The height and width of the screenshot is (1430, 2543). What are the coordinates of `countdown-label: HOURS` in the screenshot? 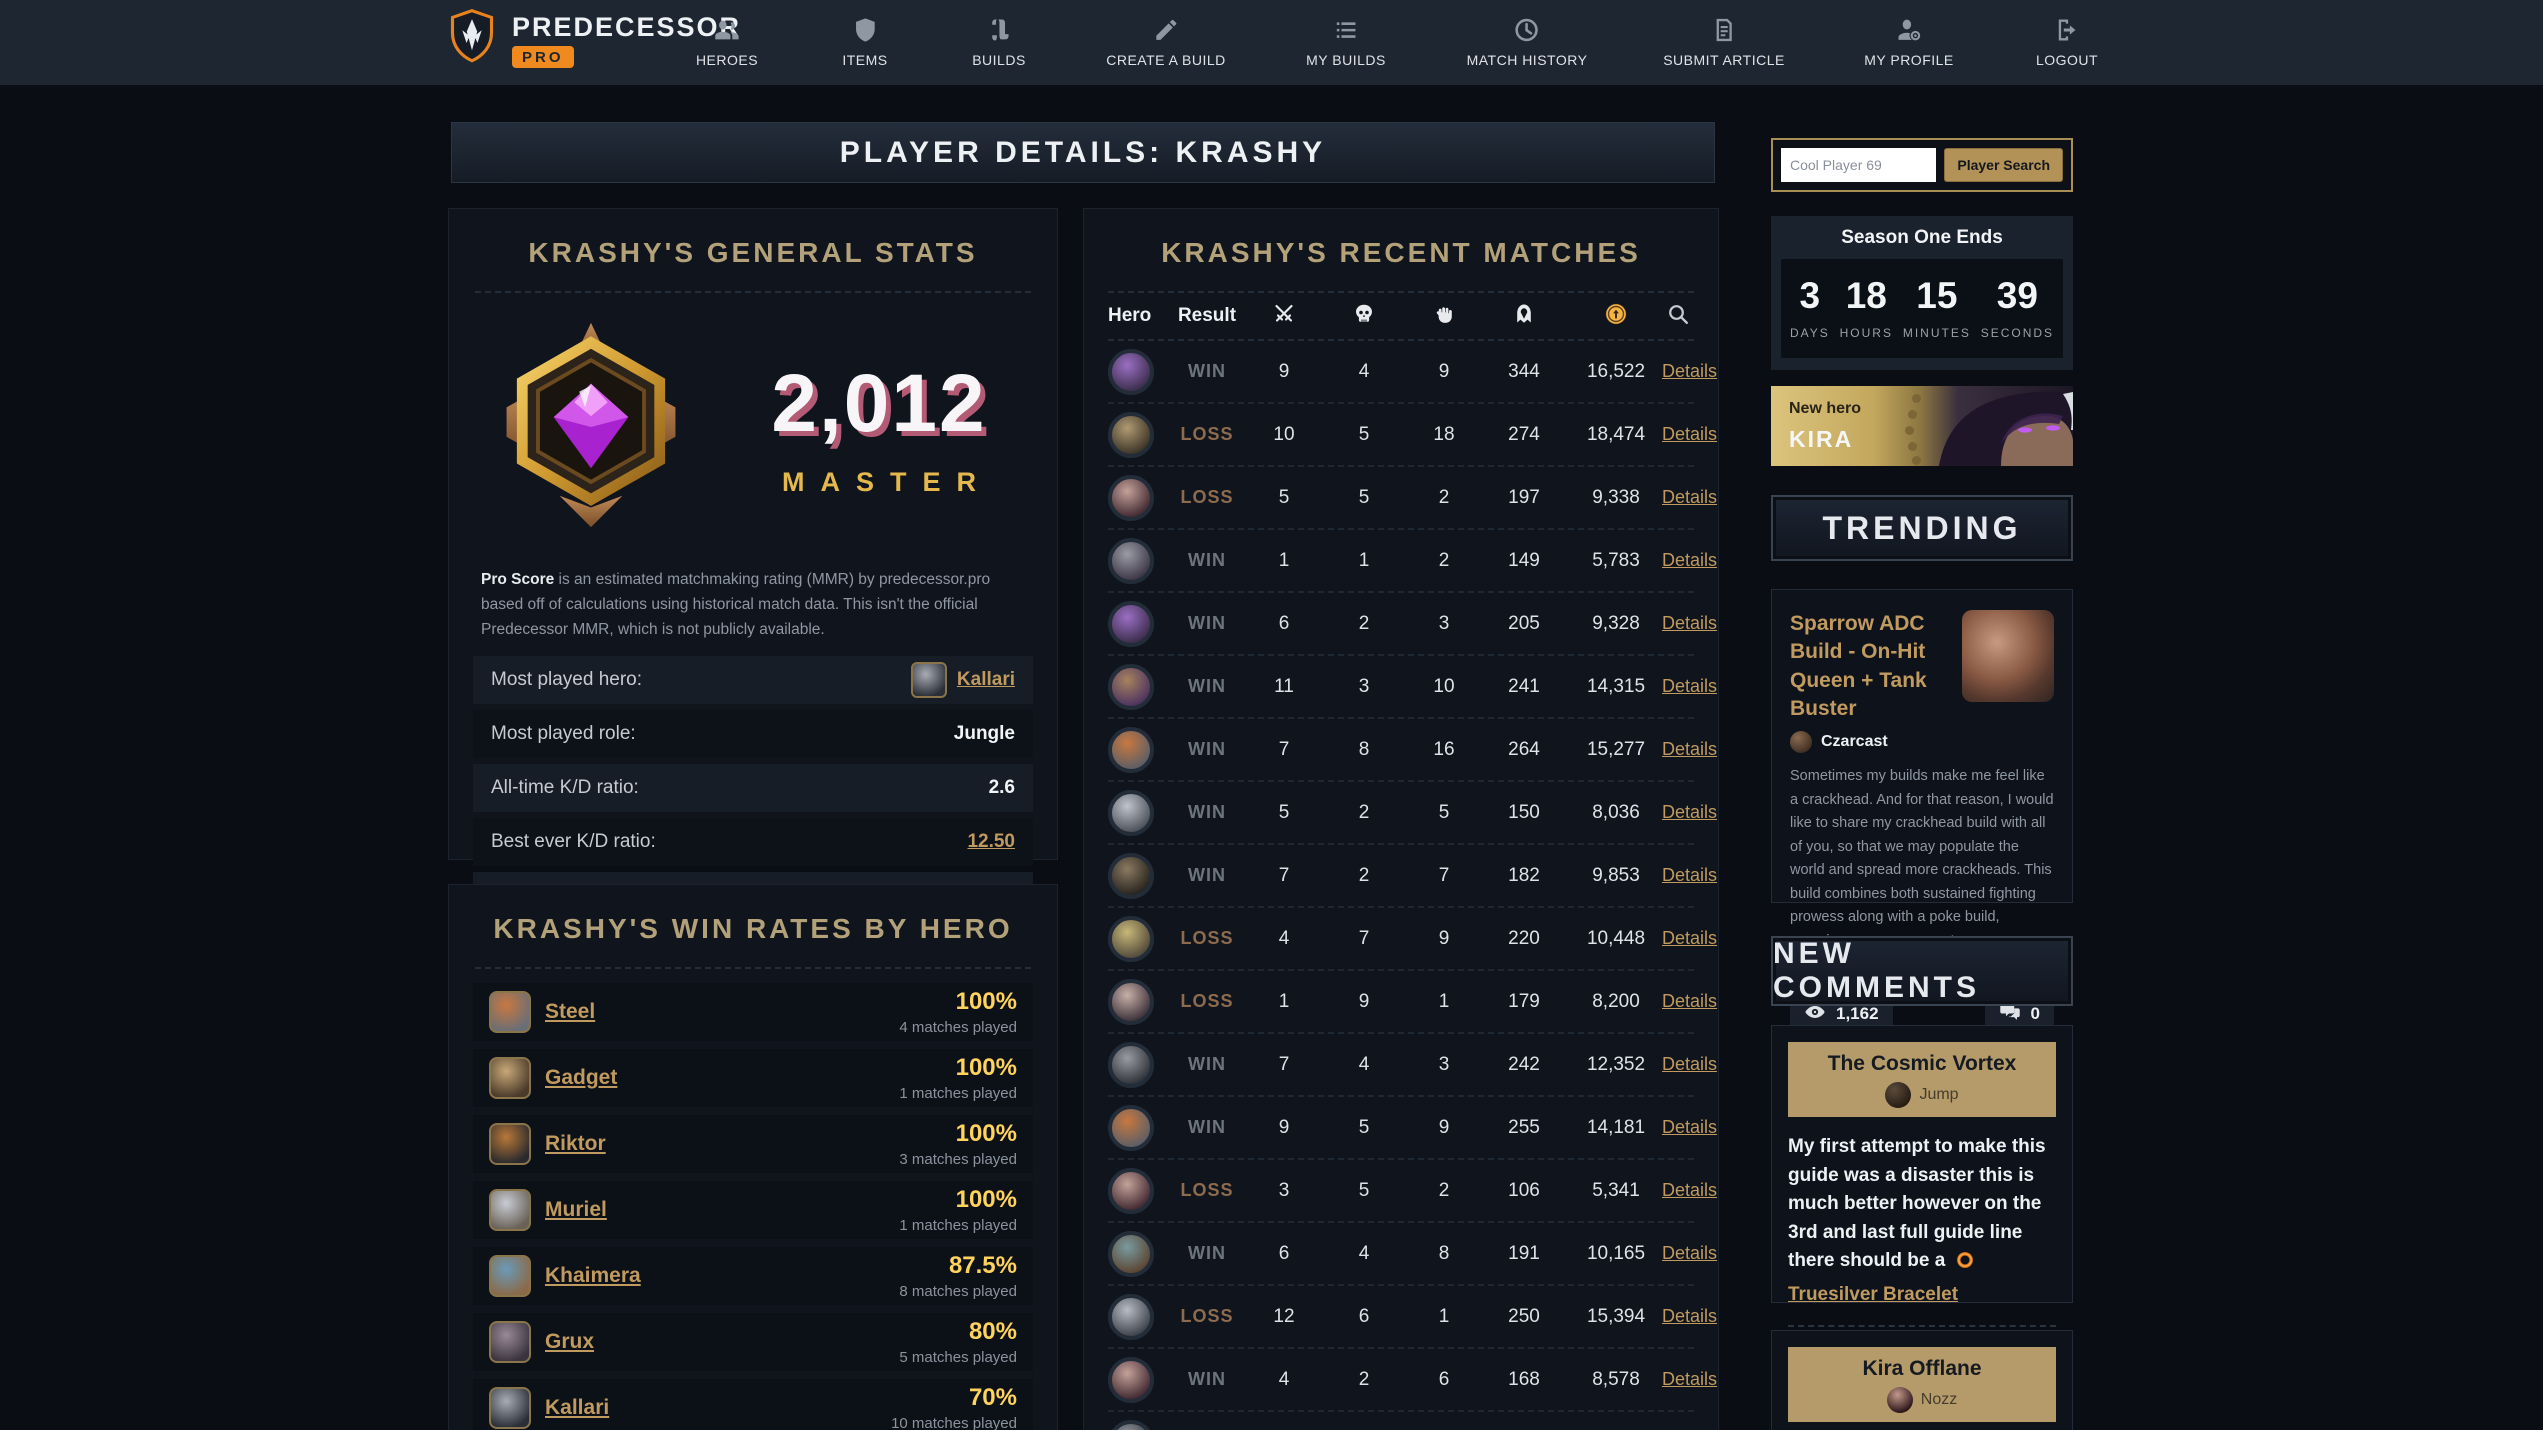 It's located at (1866, 333).